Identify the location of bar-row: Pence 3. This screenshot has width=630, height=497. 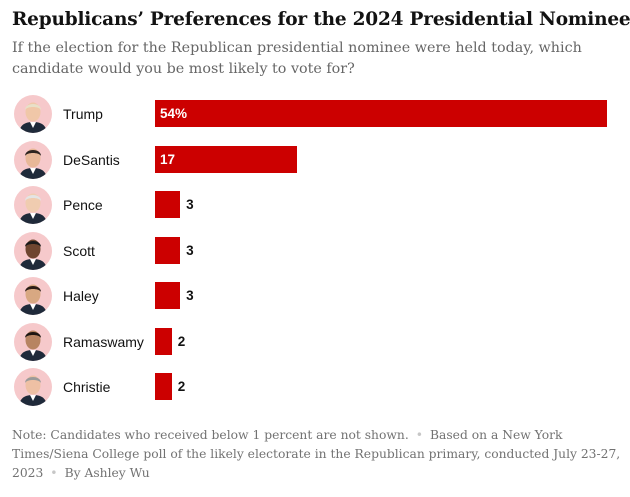
(315, 205).